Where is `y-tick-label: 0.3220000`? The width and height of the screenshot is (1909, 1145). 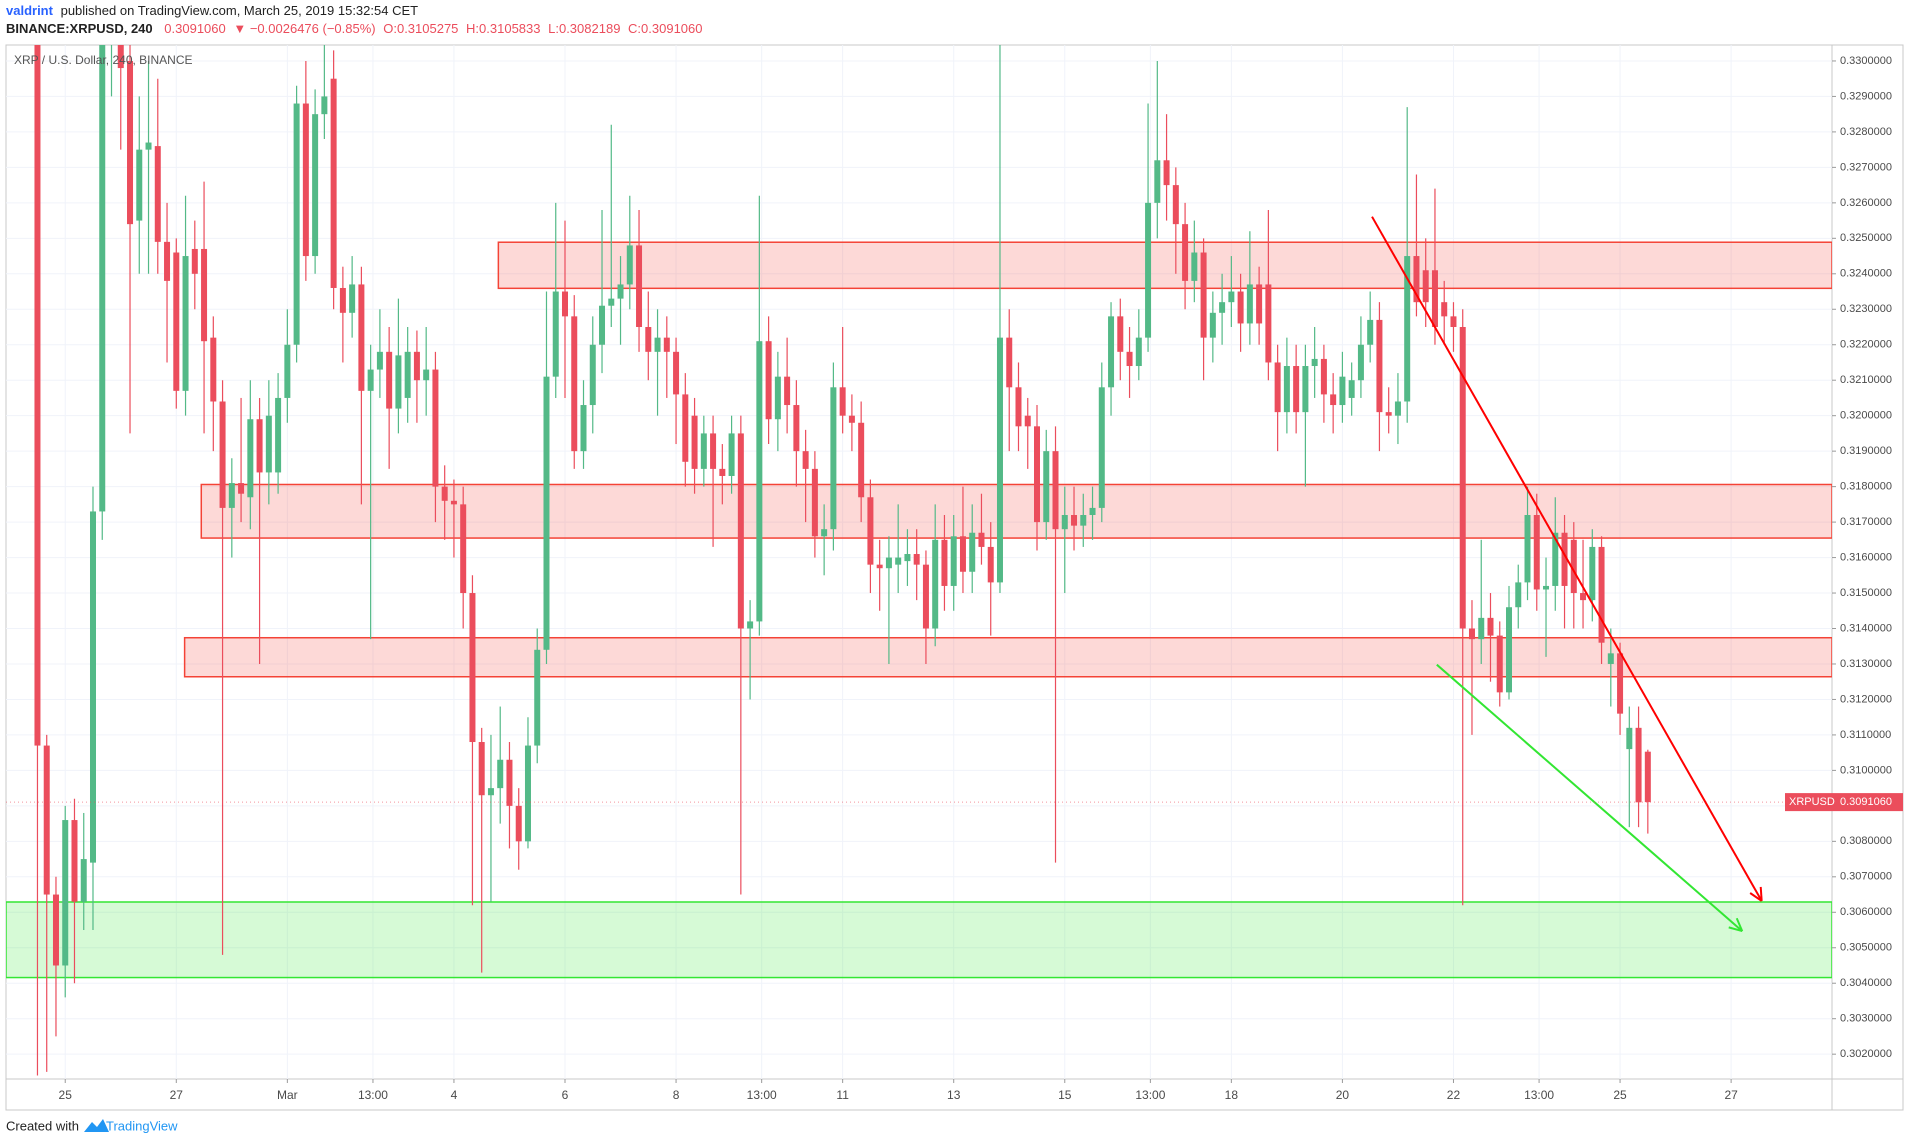 y-tick-label: 0.3220000 is located at coordinates (1866, 345).